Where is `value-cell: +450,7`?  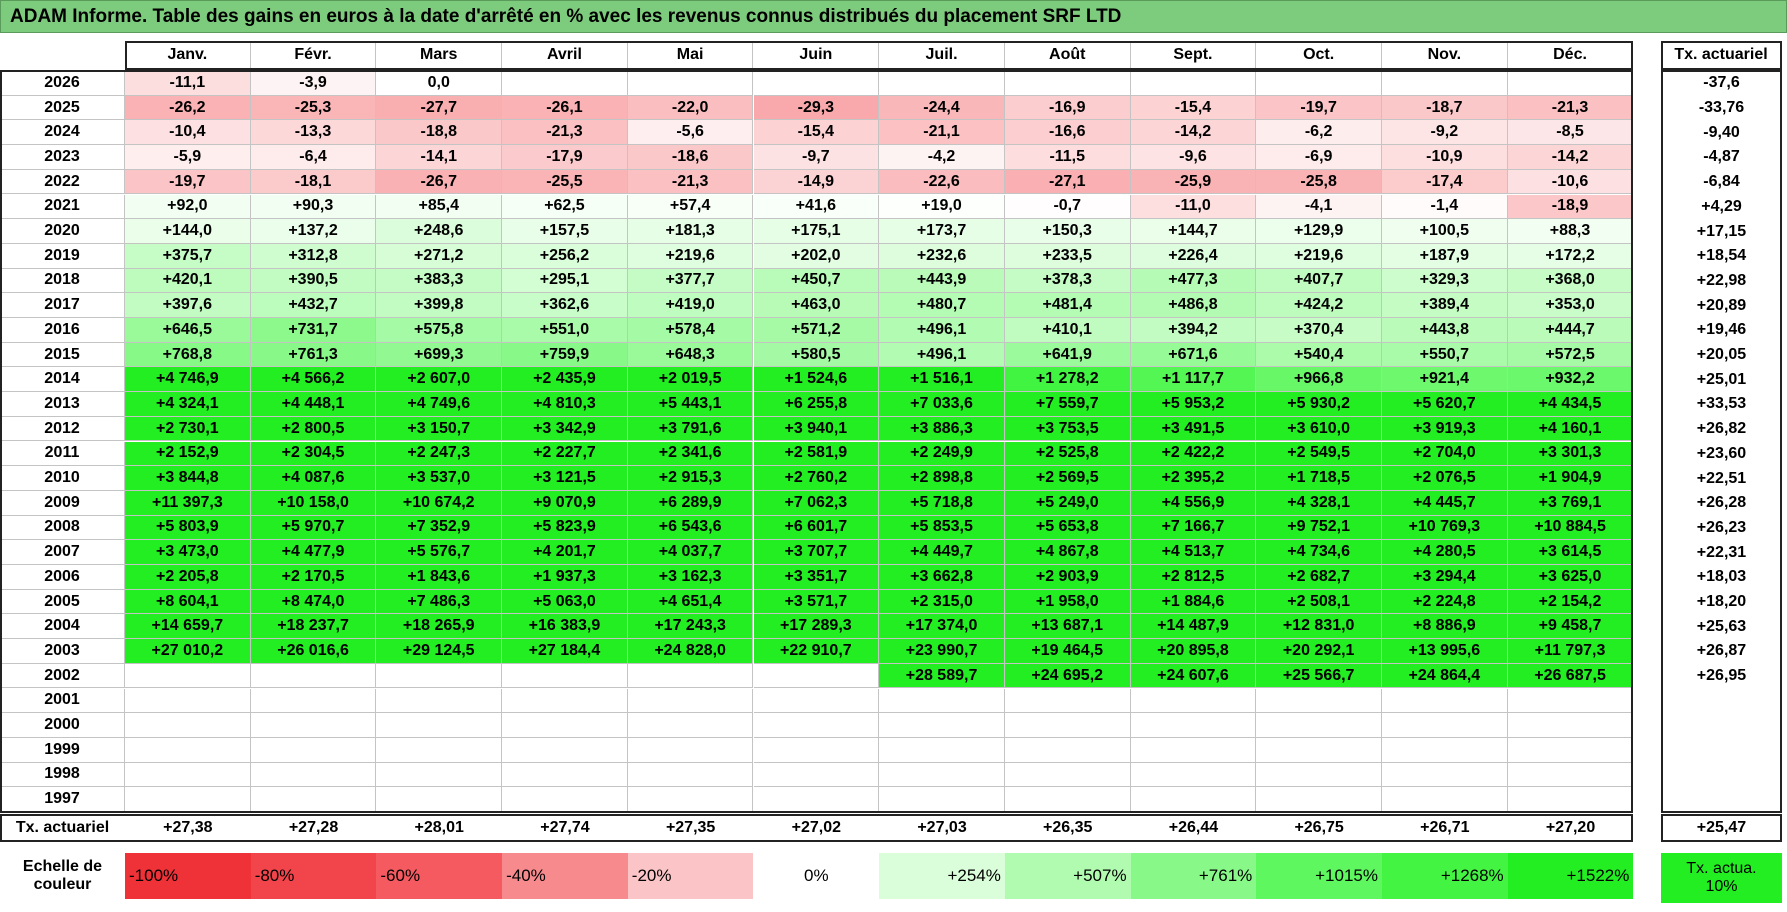 value-cell: +450,7 is located at coordinates (816, 281).